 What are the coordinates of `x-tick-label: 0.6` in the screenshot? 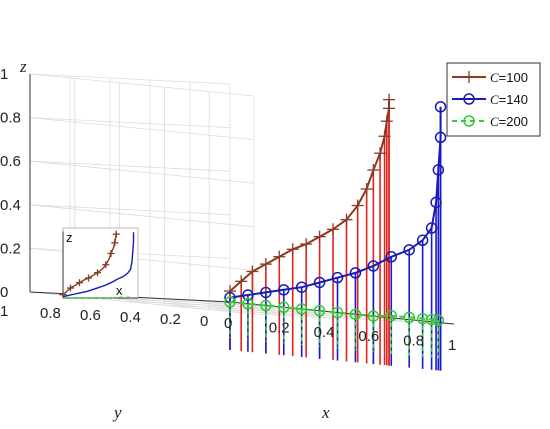 It's located at (368, 336).